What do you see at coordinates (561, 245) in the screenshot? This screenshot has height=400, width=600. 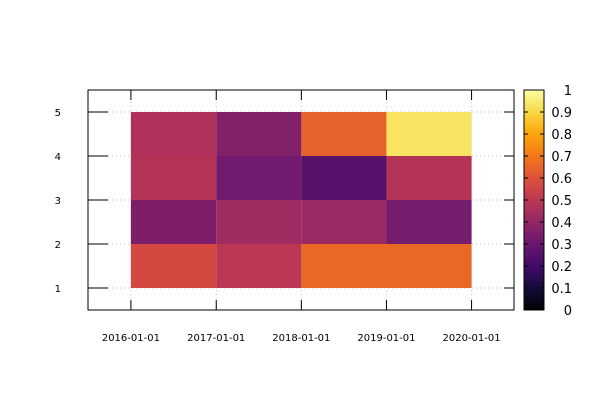 I see `colorbar-tick-label: 0.3` at bounding box center [561, 245].